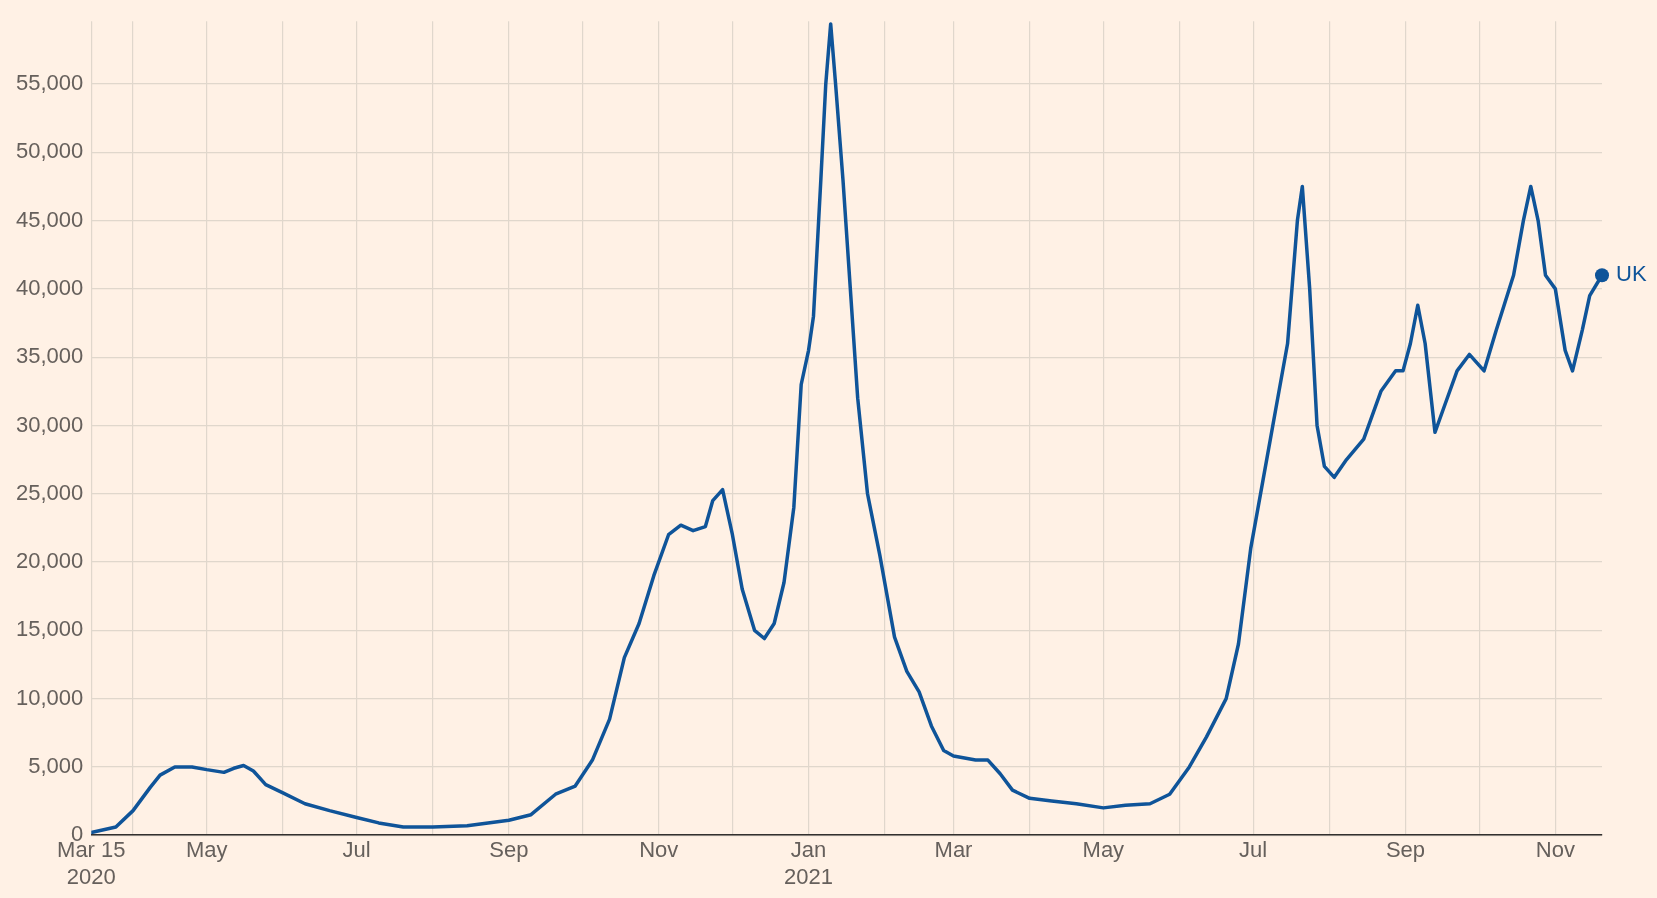 This screenshot has width=1657, height=898. Describe the element at coordinates (953, 850) in the screenshot. I see `x-tick-label: Mar` at that location.